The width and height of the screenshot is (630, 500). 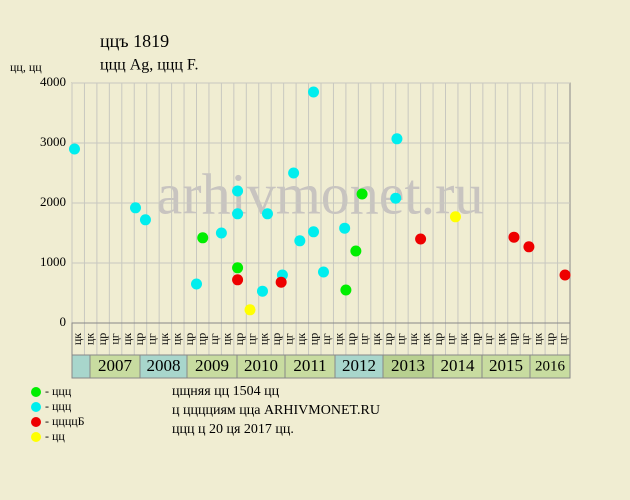 What do you see at coordinates (458, 365) in the screenshot?
I see `year-label: 2014` at bounding box center [458, 365].